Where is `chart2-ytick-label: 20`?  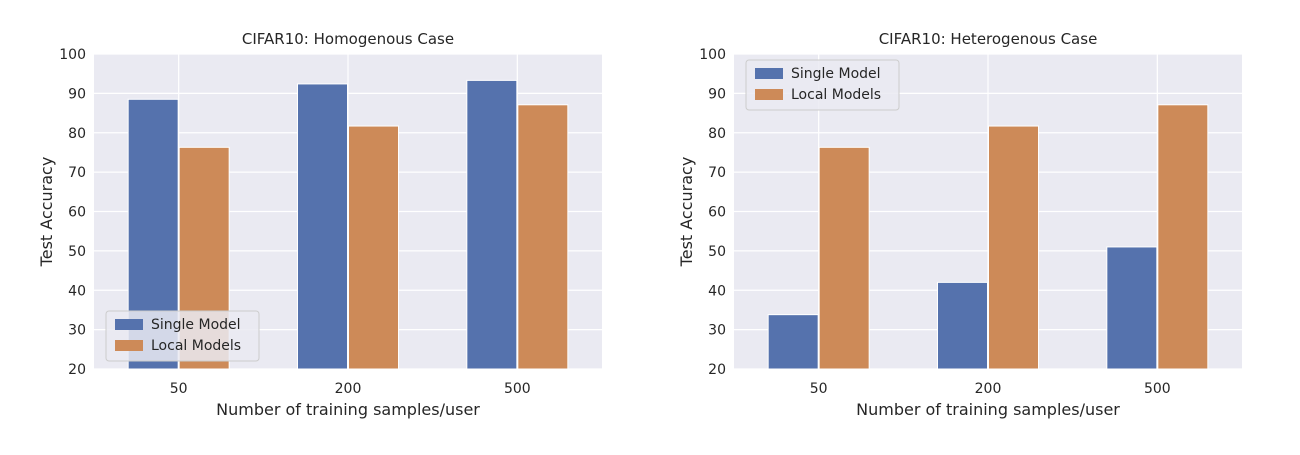
chart2-ytick-label: 20 is located at coordinates (717, 370).